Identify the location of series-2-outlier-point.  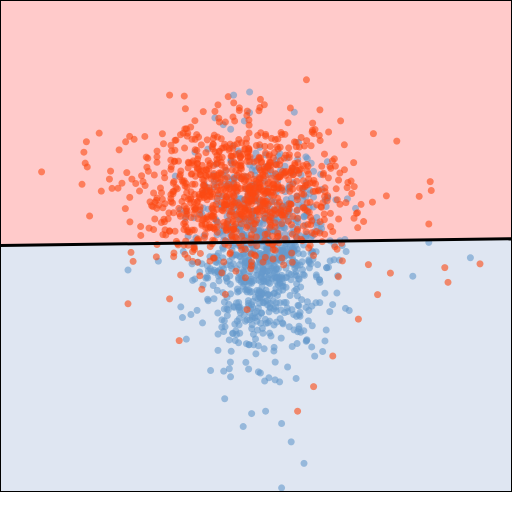
(262, 328).